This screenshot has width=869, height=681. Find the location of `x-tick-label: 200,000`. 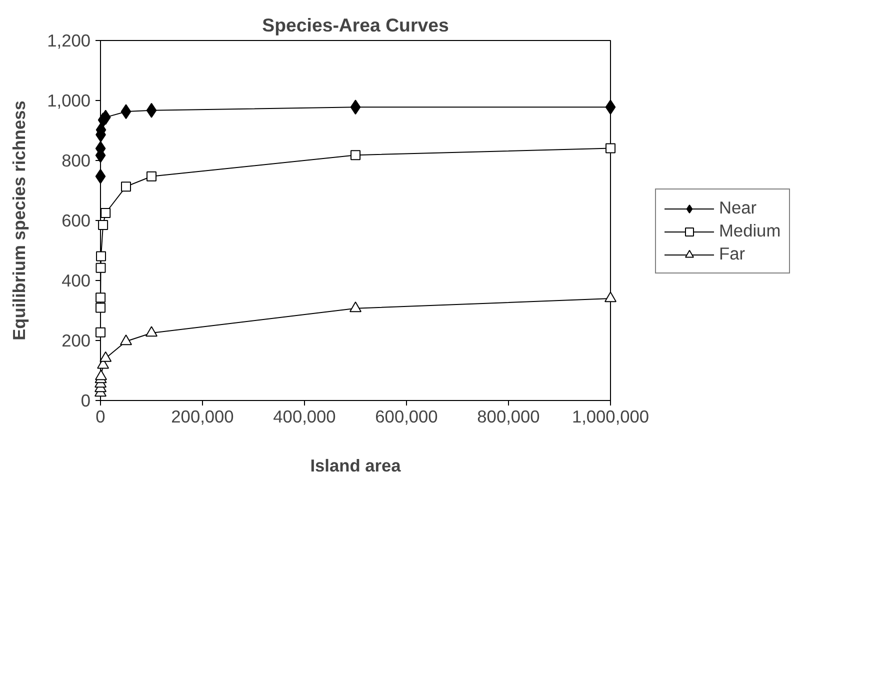

x-tick-label: 200,000 is located at coordinates (202, 416).